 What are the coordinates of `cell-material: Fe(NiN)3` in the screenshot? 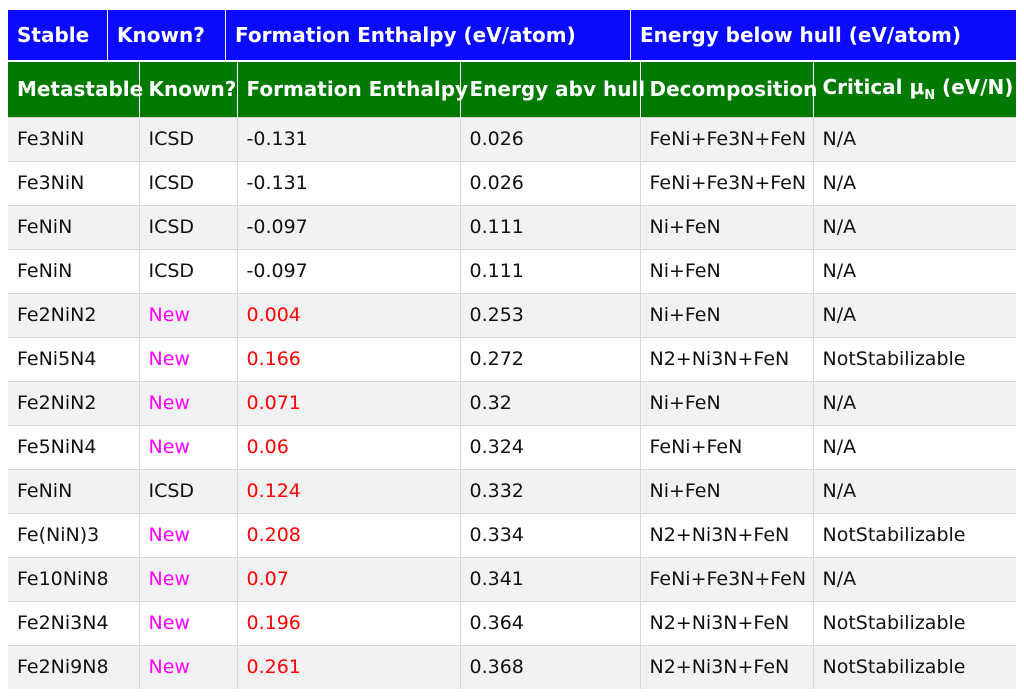 It's located at (73, 534).